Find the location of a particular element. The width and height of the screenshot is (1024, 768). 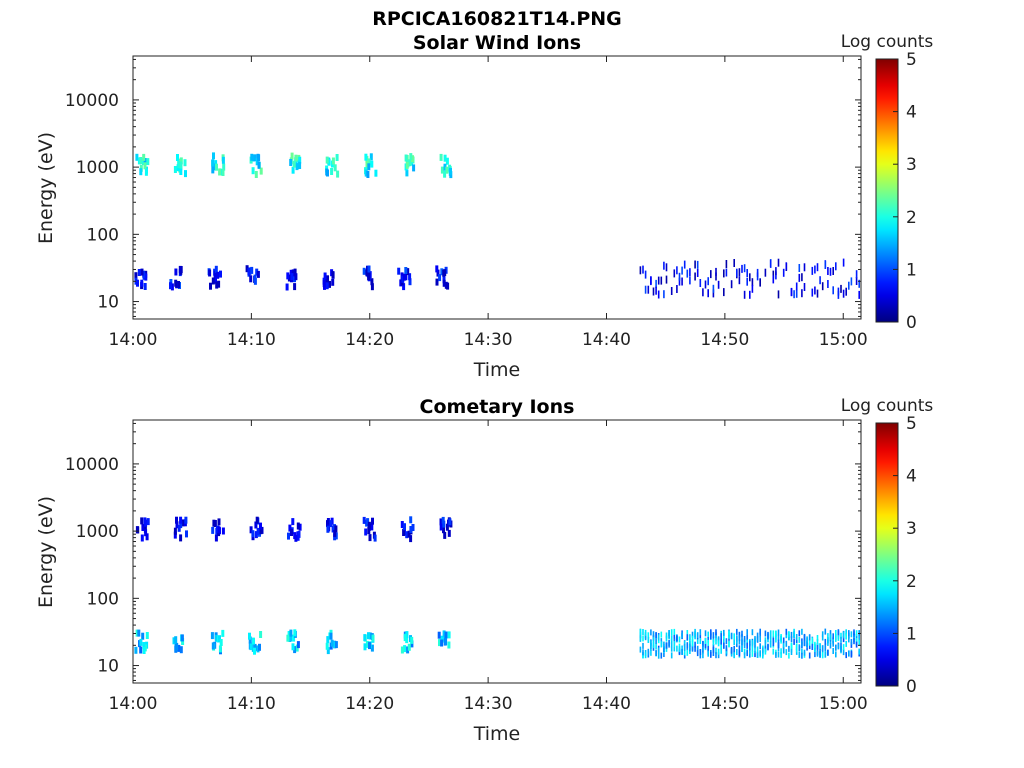

solar-wind-colorbar-label: Log counts is located at coordinates (887, 42).